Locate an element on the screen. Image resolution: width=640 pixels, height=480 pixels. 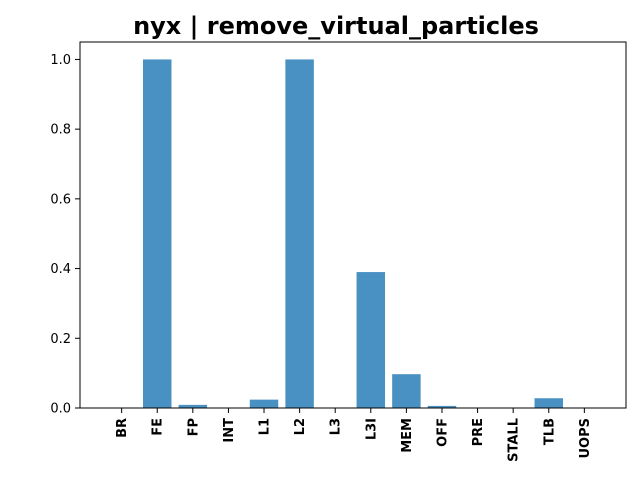
y-tick-label: 0.6 is located at coordinates (60, 199).